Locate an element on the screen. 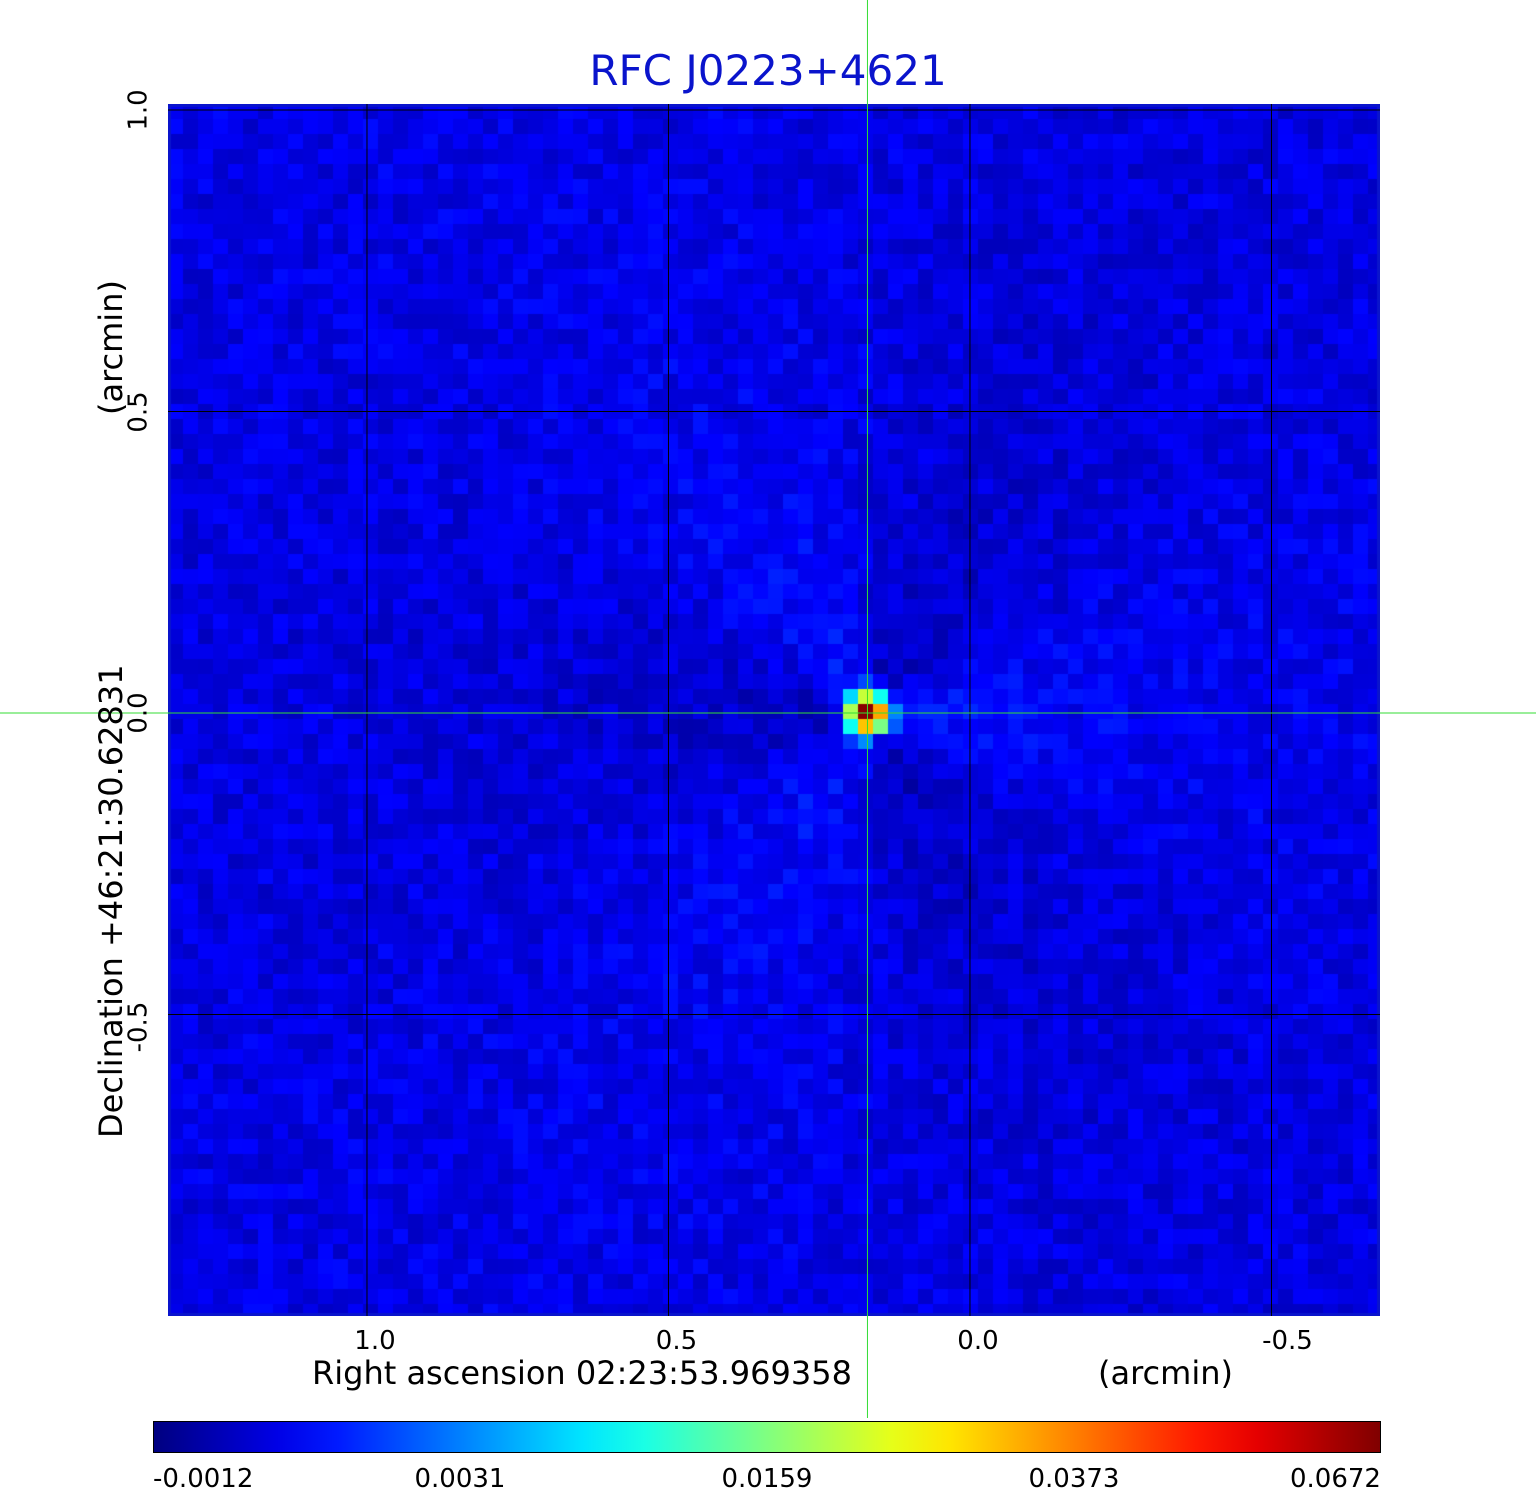 This screenshot has width=1536, height=1511. colorbar-tick-label: 0.0031 is located at coordinates (460, 1479).